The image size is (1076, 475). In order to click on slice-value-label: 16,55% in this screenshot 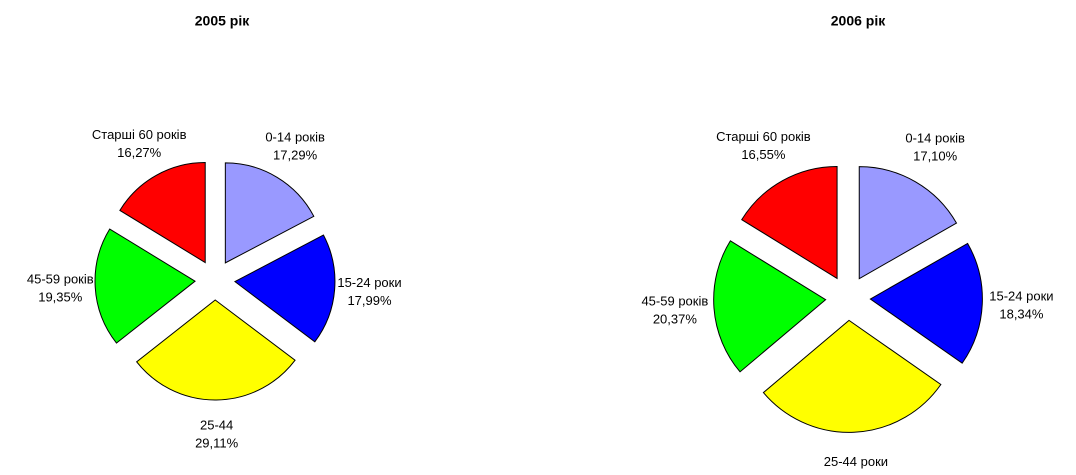, I will do `click(763, 154)`.